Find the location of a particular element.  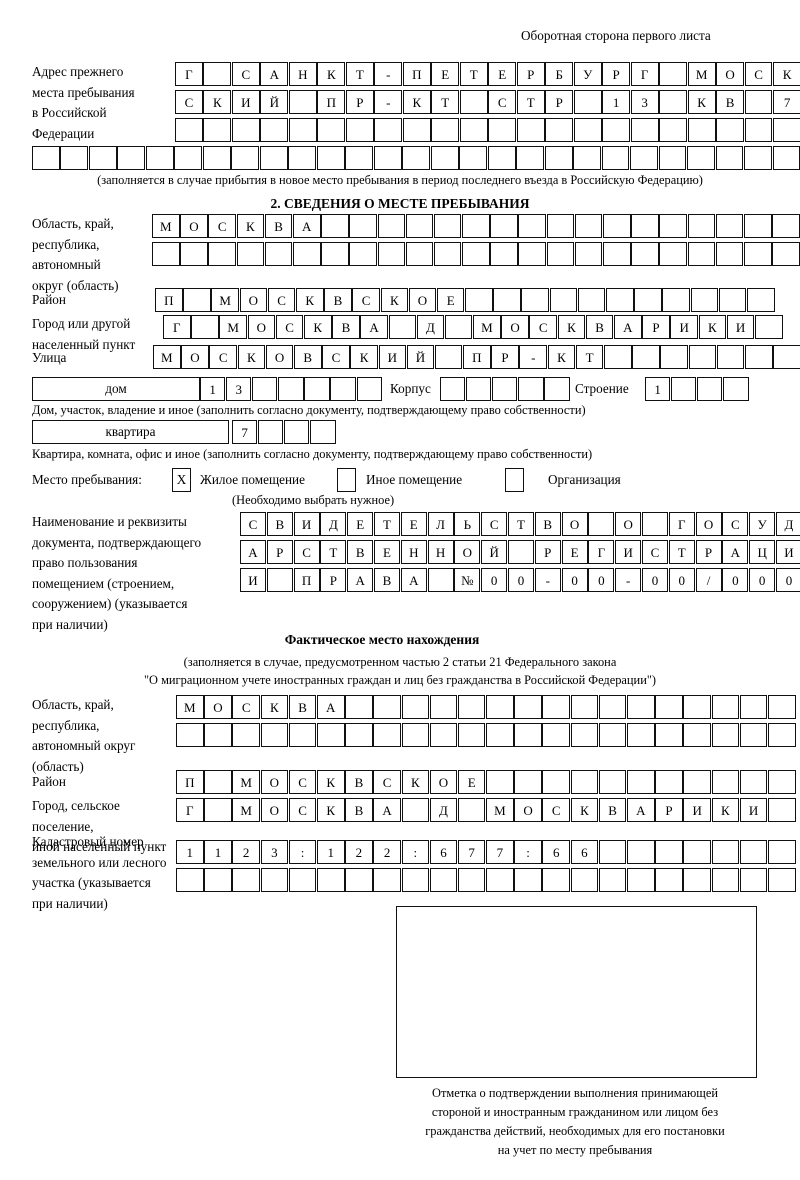

char-cell: 7 is located at coordinates (786, 102).